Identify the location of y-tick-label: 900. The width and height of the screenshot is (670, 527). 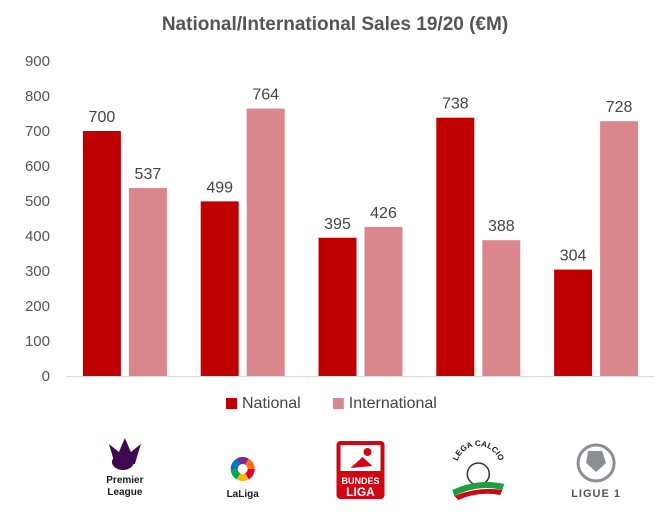
(37, 61).